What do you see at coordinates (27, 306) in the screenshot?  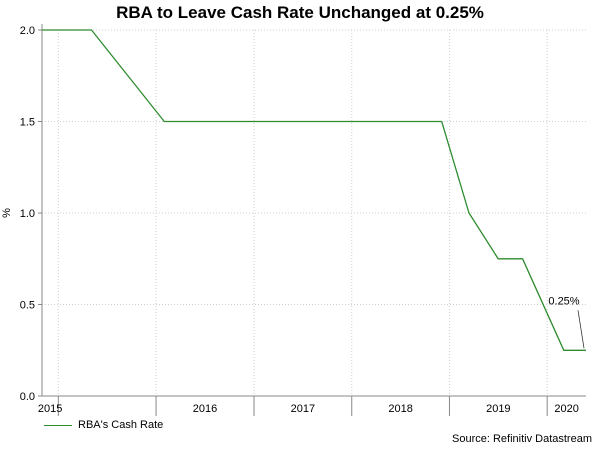 I see `y-tick-label: 0.5` at bounding box center [27, 306].